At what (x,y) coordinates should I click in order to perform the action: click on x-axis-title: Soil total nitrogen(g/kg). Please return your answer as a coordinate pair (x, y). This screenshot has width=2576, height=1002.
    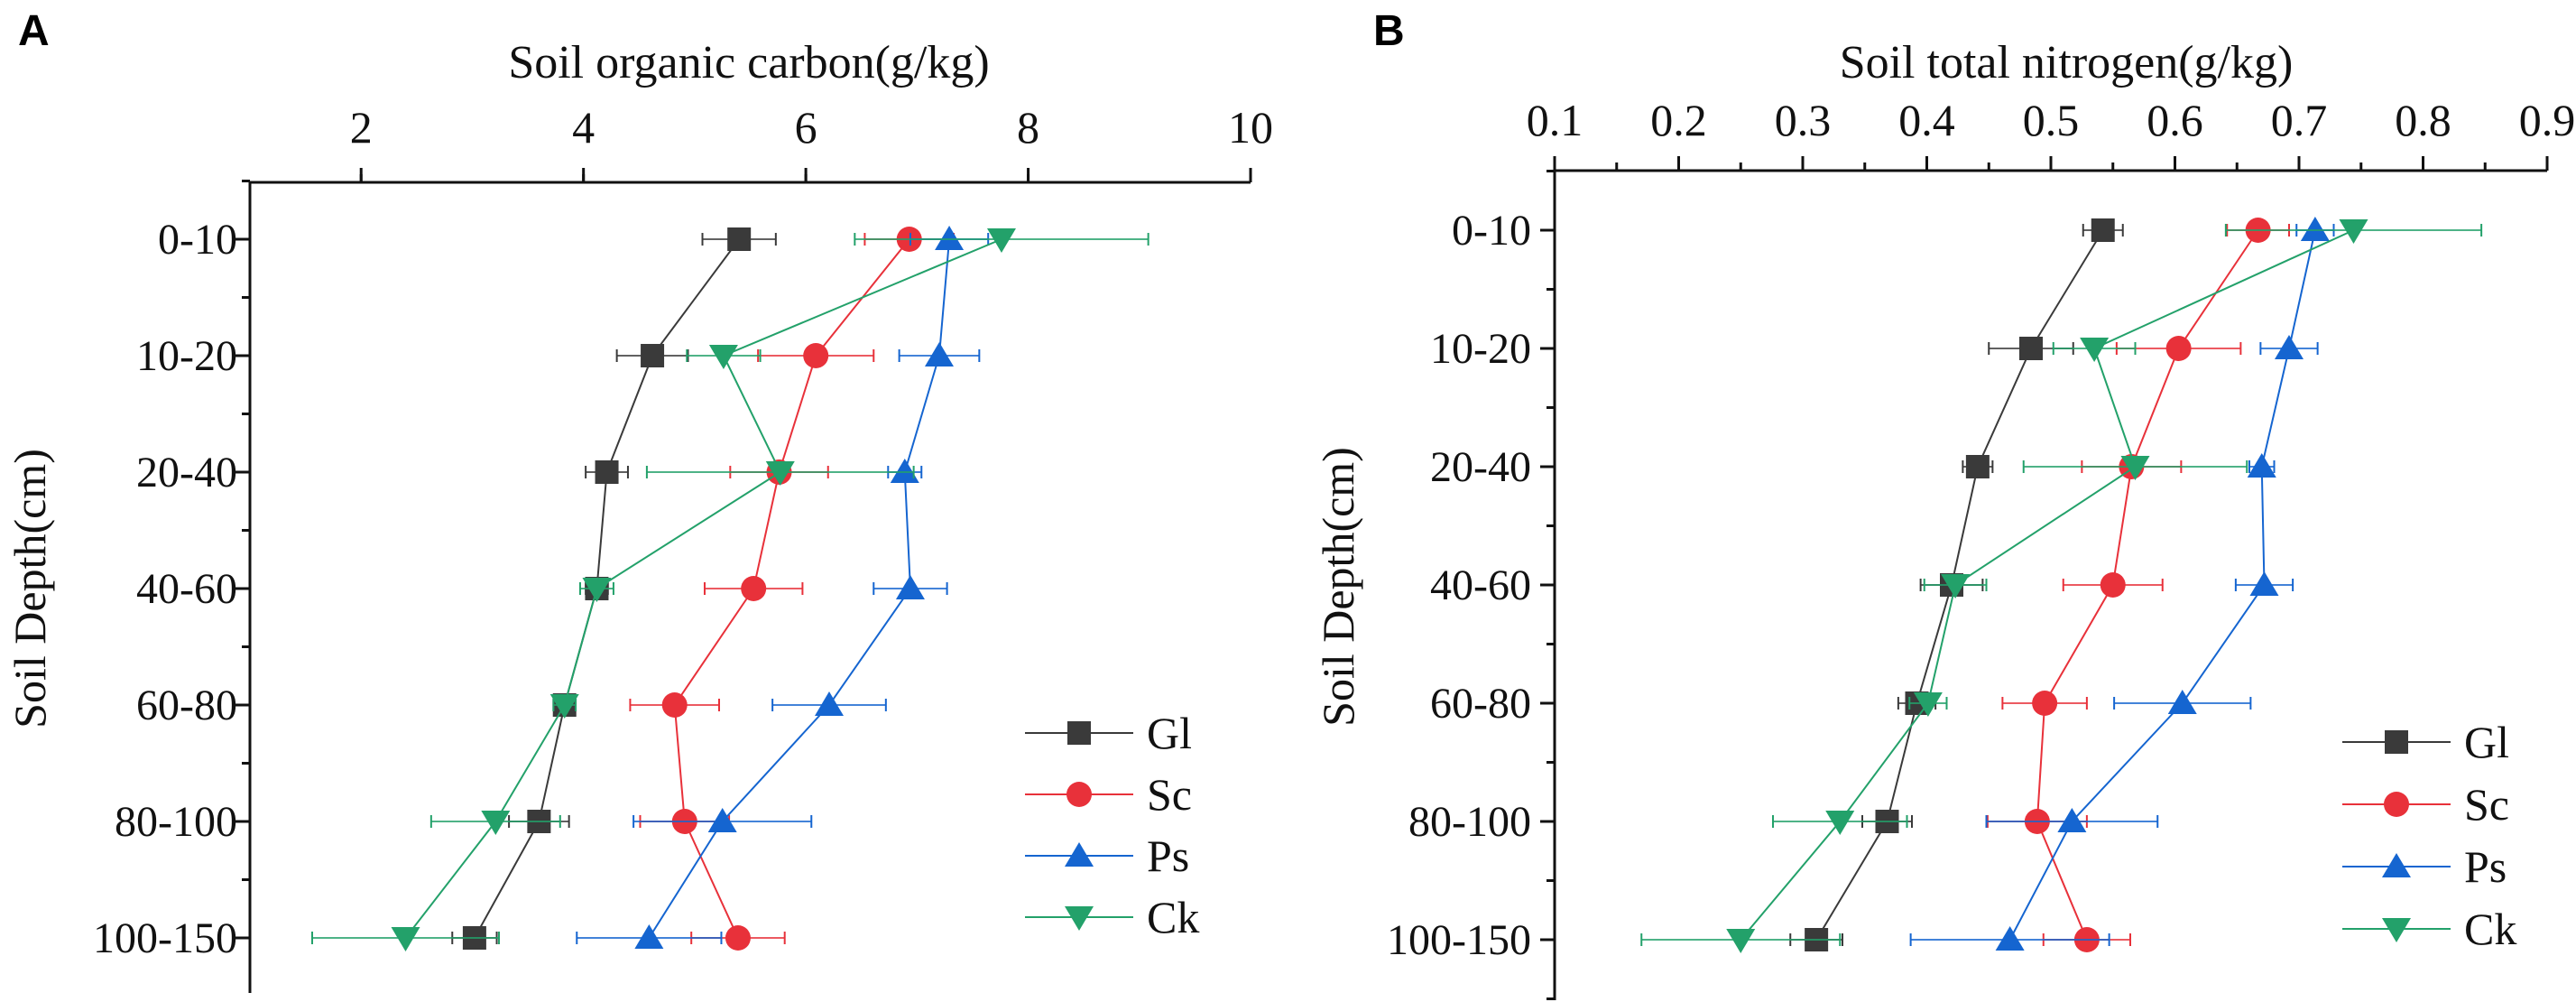
    Looking at the image, I should click on (2067, 62).